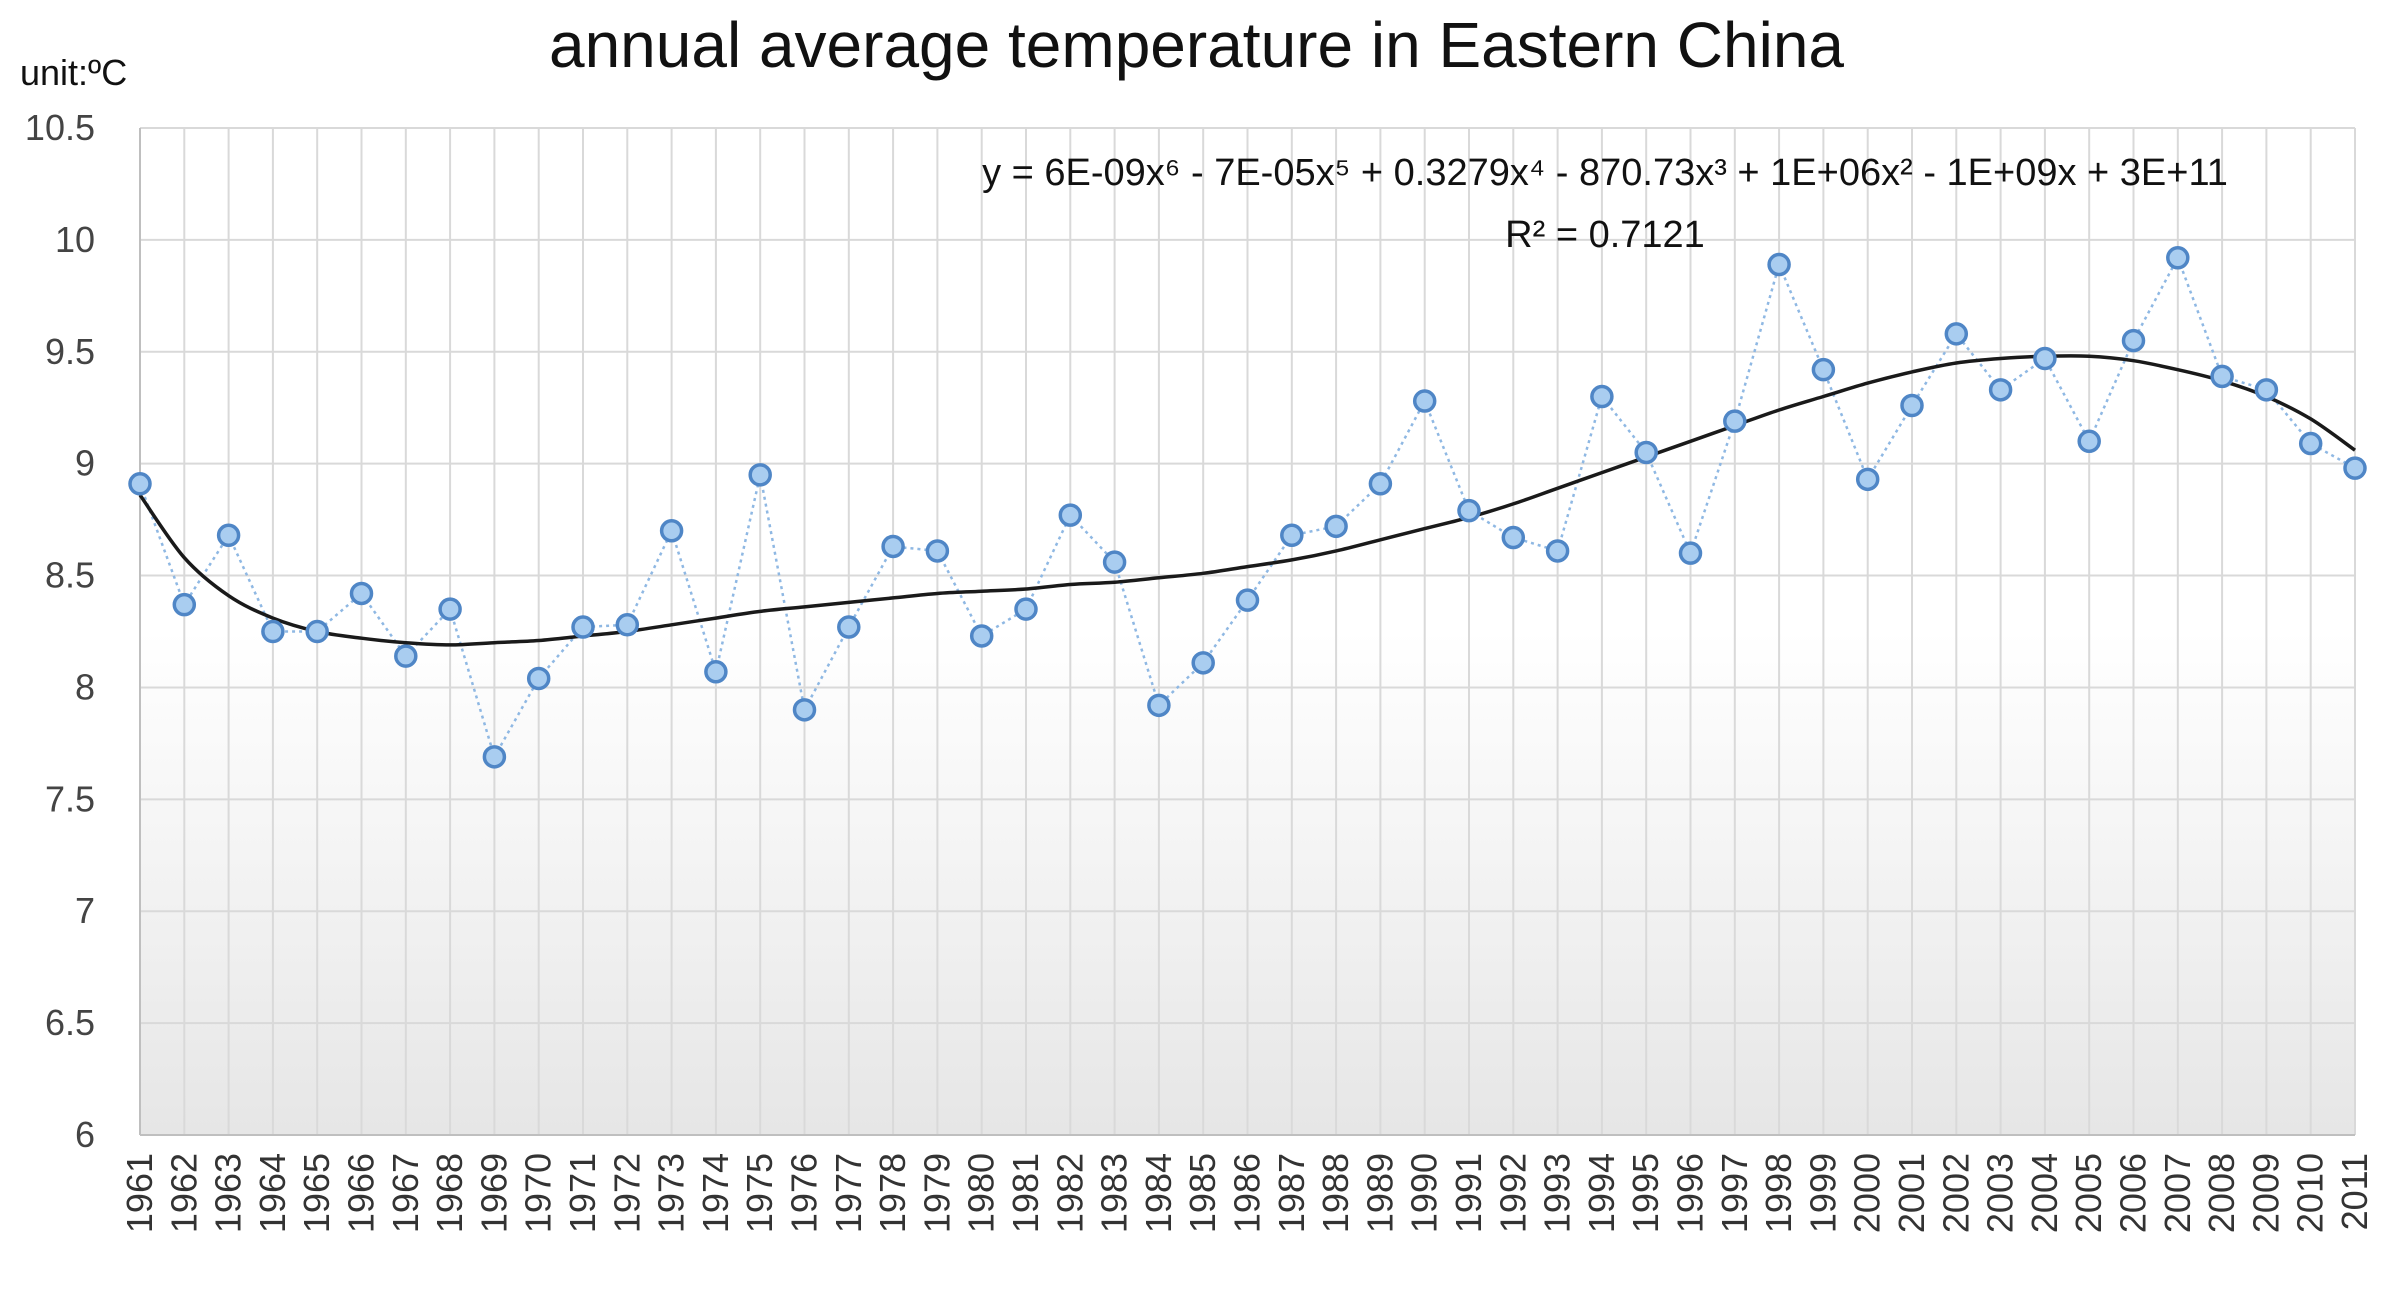 Image resolution: width=2393 pixels, height=1292 pixels. I want to click on x-tick-label: 1962, so click(183, 1193).